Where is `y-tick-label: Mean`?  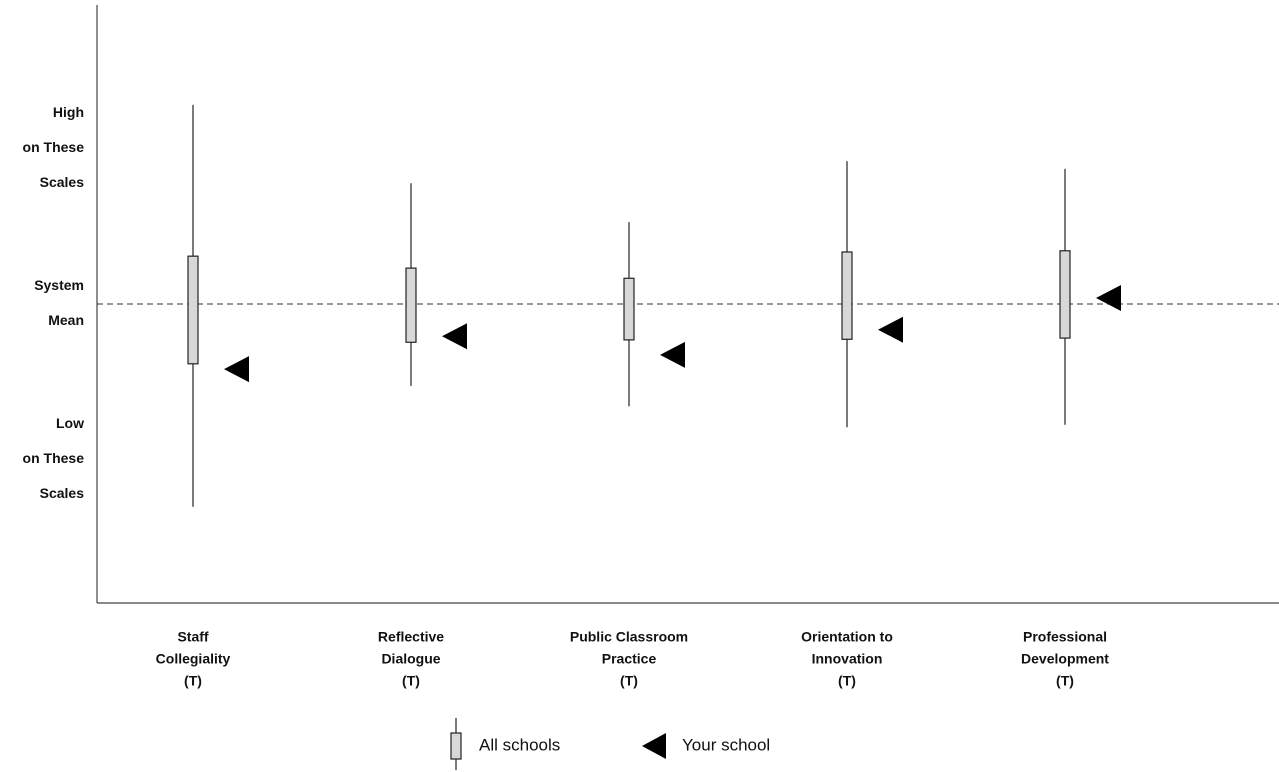 y-tick-label: Mean is located at coordinates (66, 320).